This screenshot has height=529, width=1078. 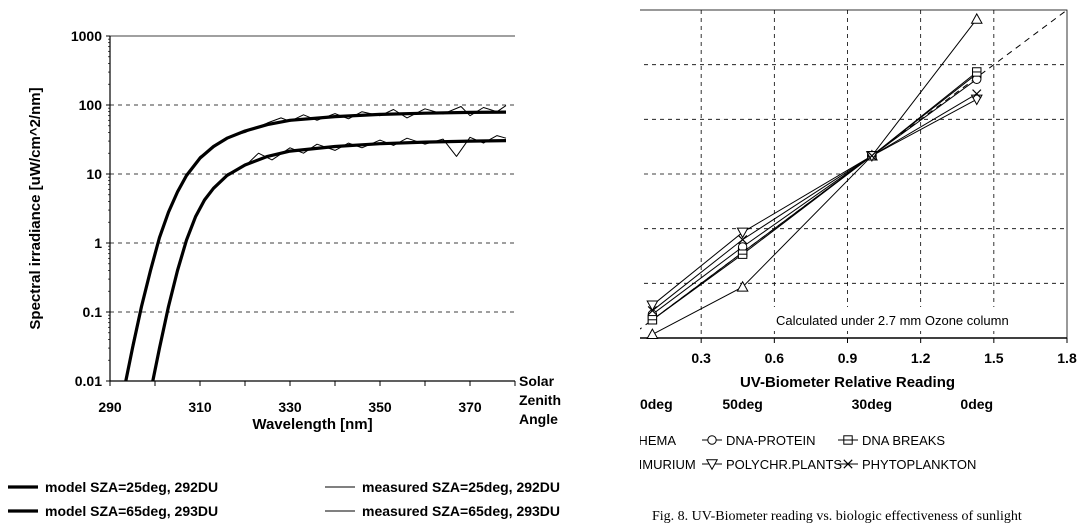 What do you see at coordinates (784, 464) in the screenshot?
I see `legend-label: POLYCHR.PLANTS` at bounding box center [784, 464].